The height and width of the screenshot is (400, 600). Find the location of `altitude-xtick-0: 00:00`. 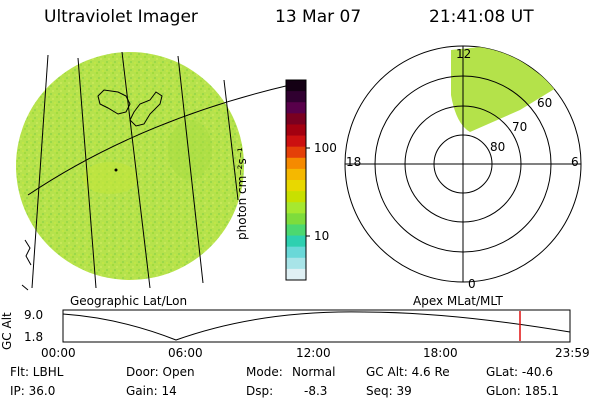

altitude-xtick-0: 00:00 is located at coordinates (58, 353).